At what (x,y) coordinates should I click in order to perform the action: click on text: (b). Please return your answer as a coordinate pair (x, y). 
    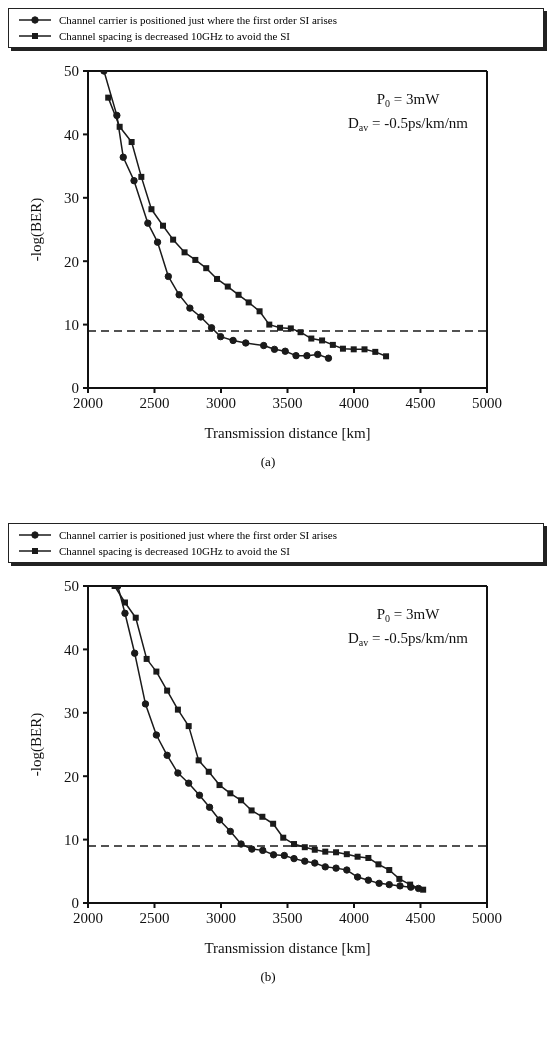
    Looking at the image, I should click on (268, 977).